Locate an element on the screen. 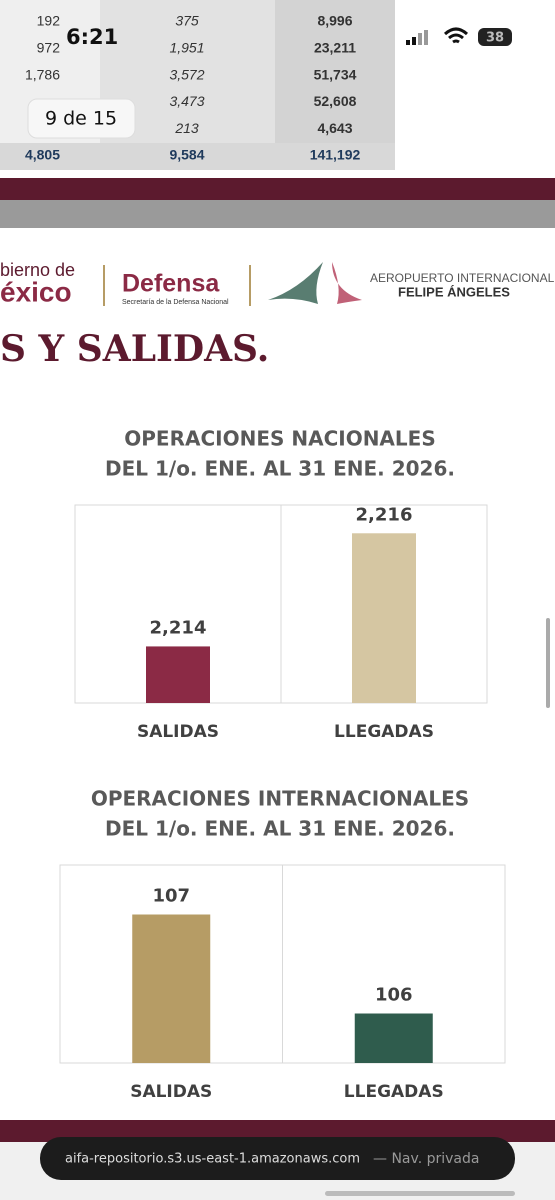 Image resolution: width=555 pixels, height=1200 pixels. table-cell: 4,643 is located at coordinates (334, 128).